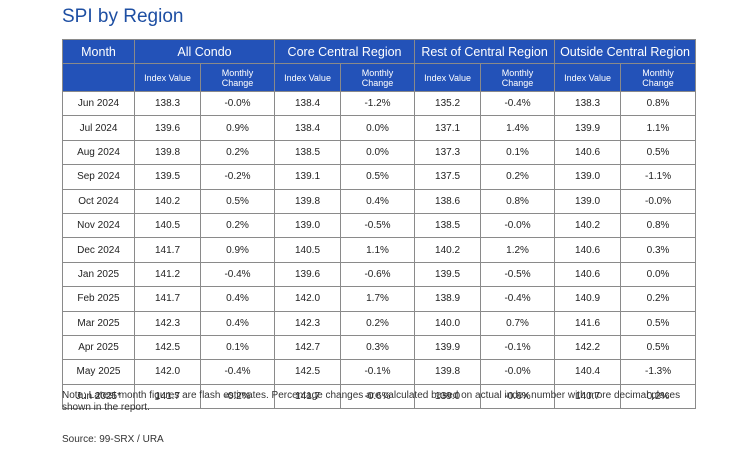  Describe the element at coordinates (113, 439) in the screenshot. I see `source-line: Source: 99-SRX / URA` at that location.